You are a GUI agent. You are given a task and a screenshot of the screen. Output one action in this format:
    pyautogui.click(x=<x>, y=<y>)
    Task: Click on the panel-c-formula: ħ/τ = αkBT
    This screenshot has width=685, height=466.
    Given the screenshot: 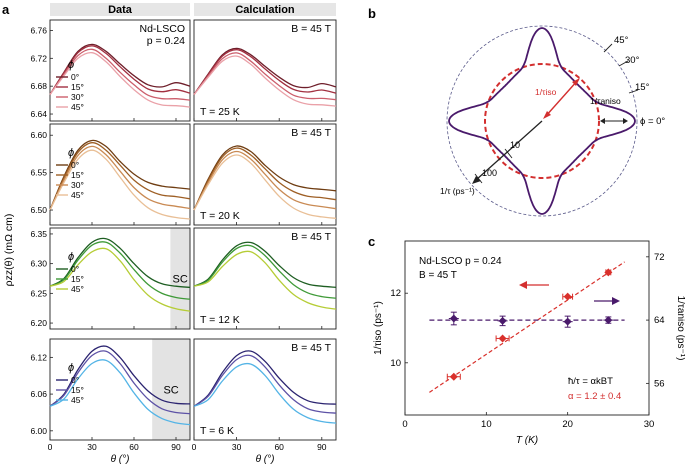 What is the action you would take?
    pyautogui.click(x=590, y=381)
    